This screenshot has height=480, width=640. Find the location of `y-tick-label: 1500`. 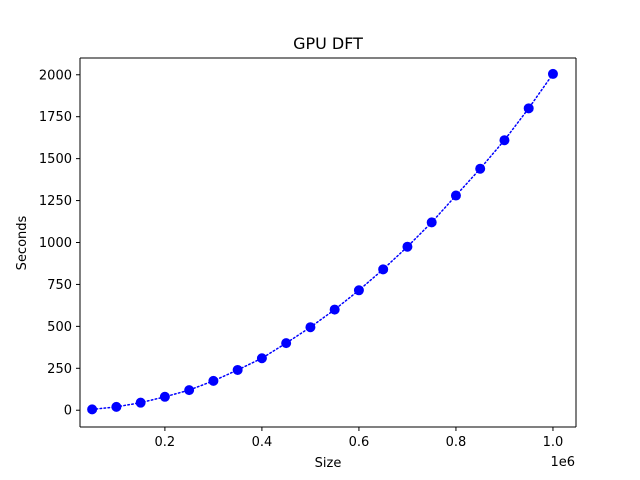

y-tick-label: 1500 is located at coordinates (55, 159).